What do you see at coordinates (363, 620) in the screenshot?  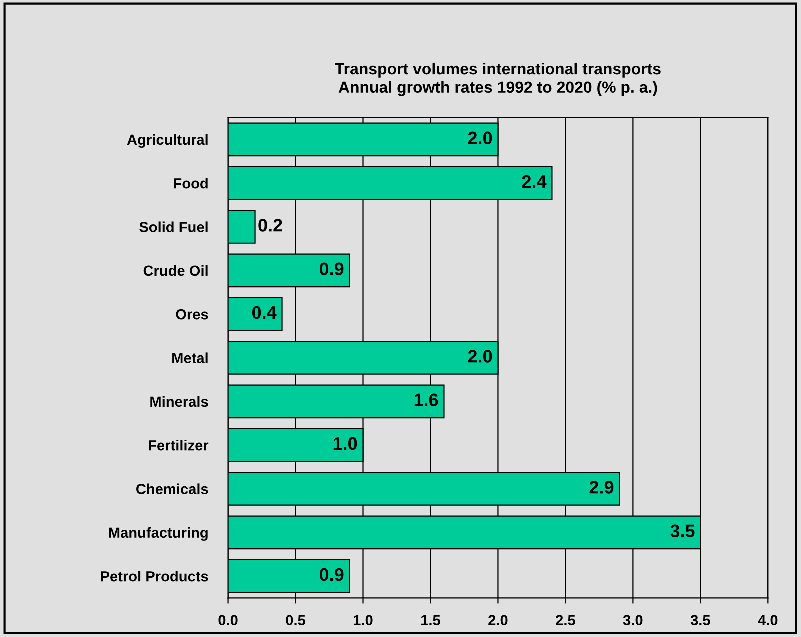 I see `x-tick-label: 1.0` at bounding box center [363, 620].